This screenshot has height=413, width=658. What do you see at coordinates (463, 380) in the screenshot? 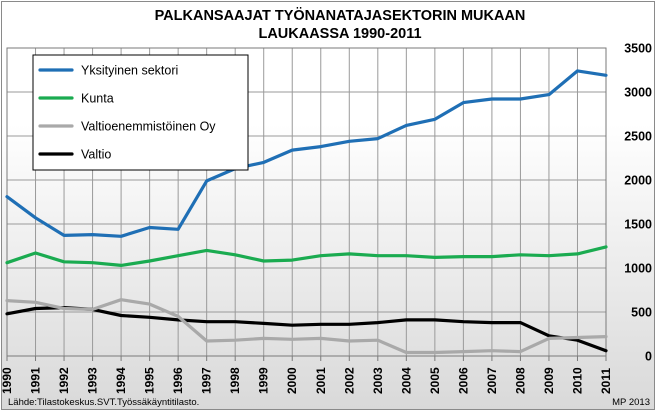
I see `x-tick-label: 2006` at bounding box center [463, 380].